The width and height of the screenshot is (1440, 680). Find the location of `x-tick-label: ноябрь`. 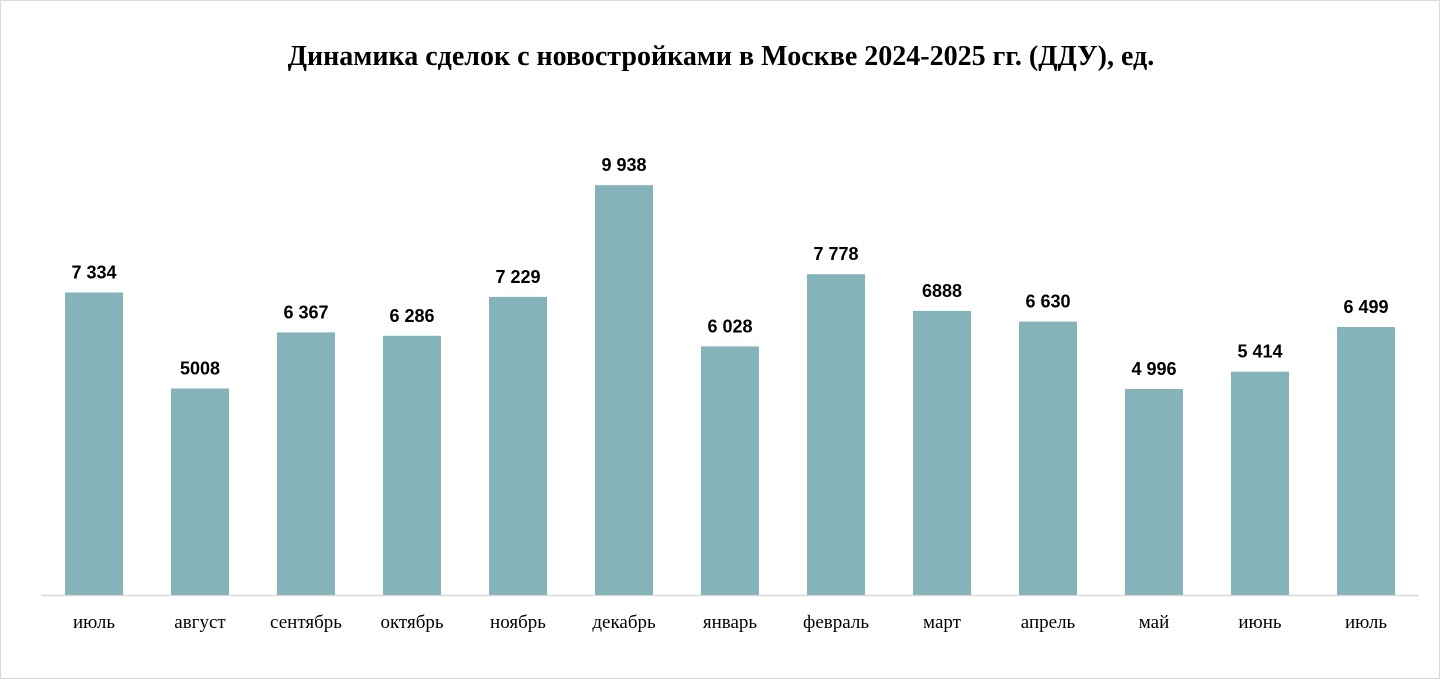

x-tick-label: ноябрь is located at coordinates (518, 622).